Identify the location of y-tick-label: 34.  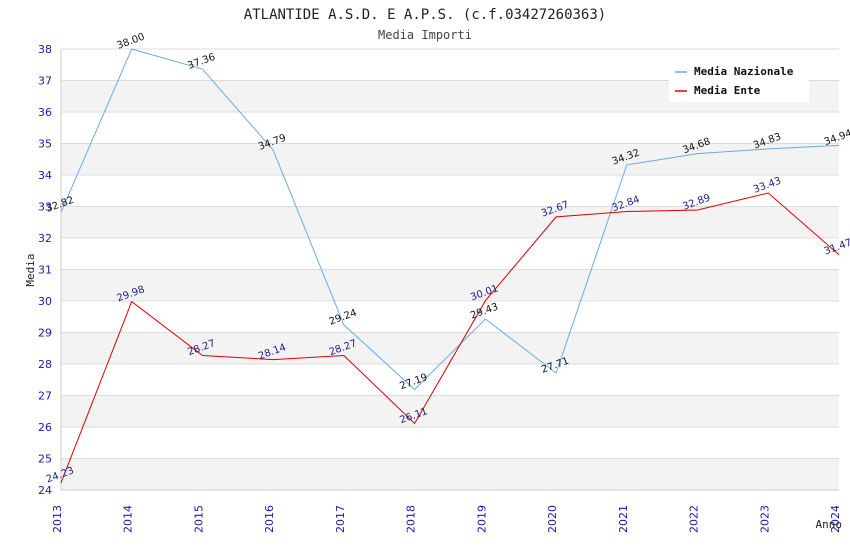
(45, 175).